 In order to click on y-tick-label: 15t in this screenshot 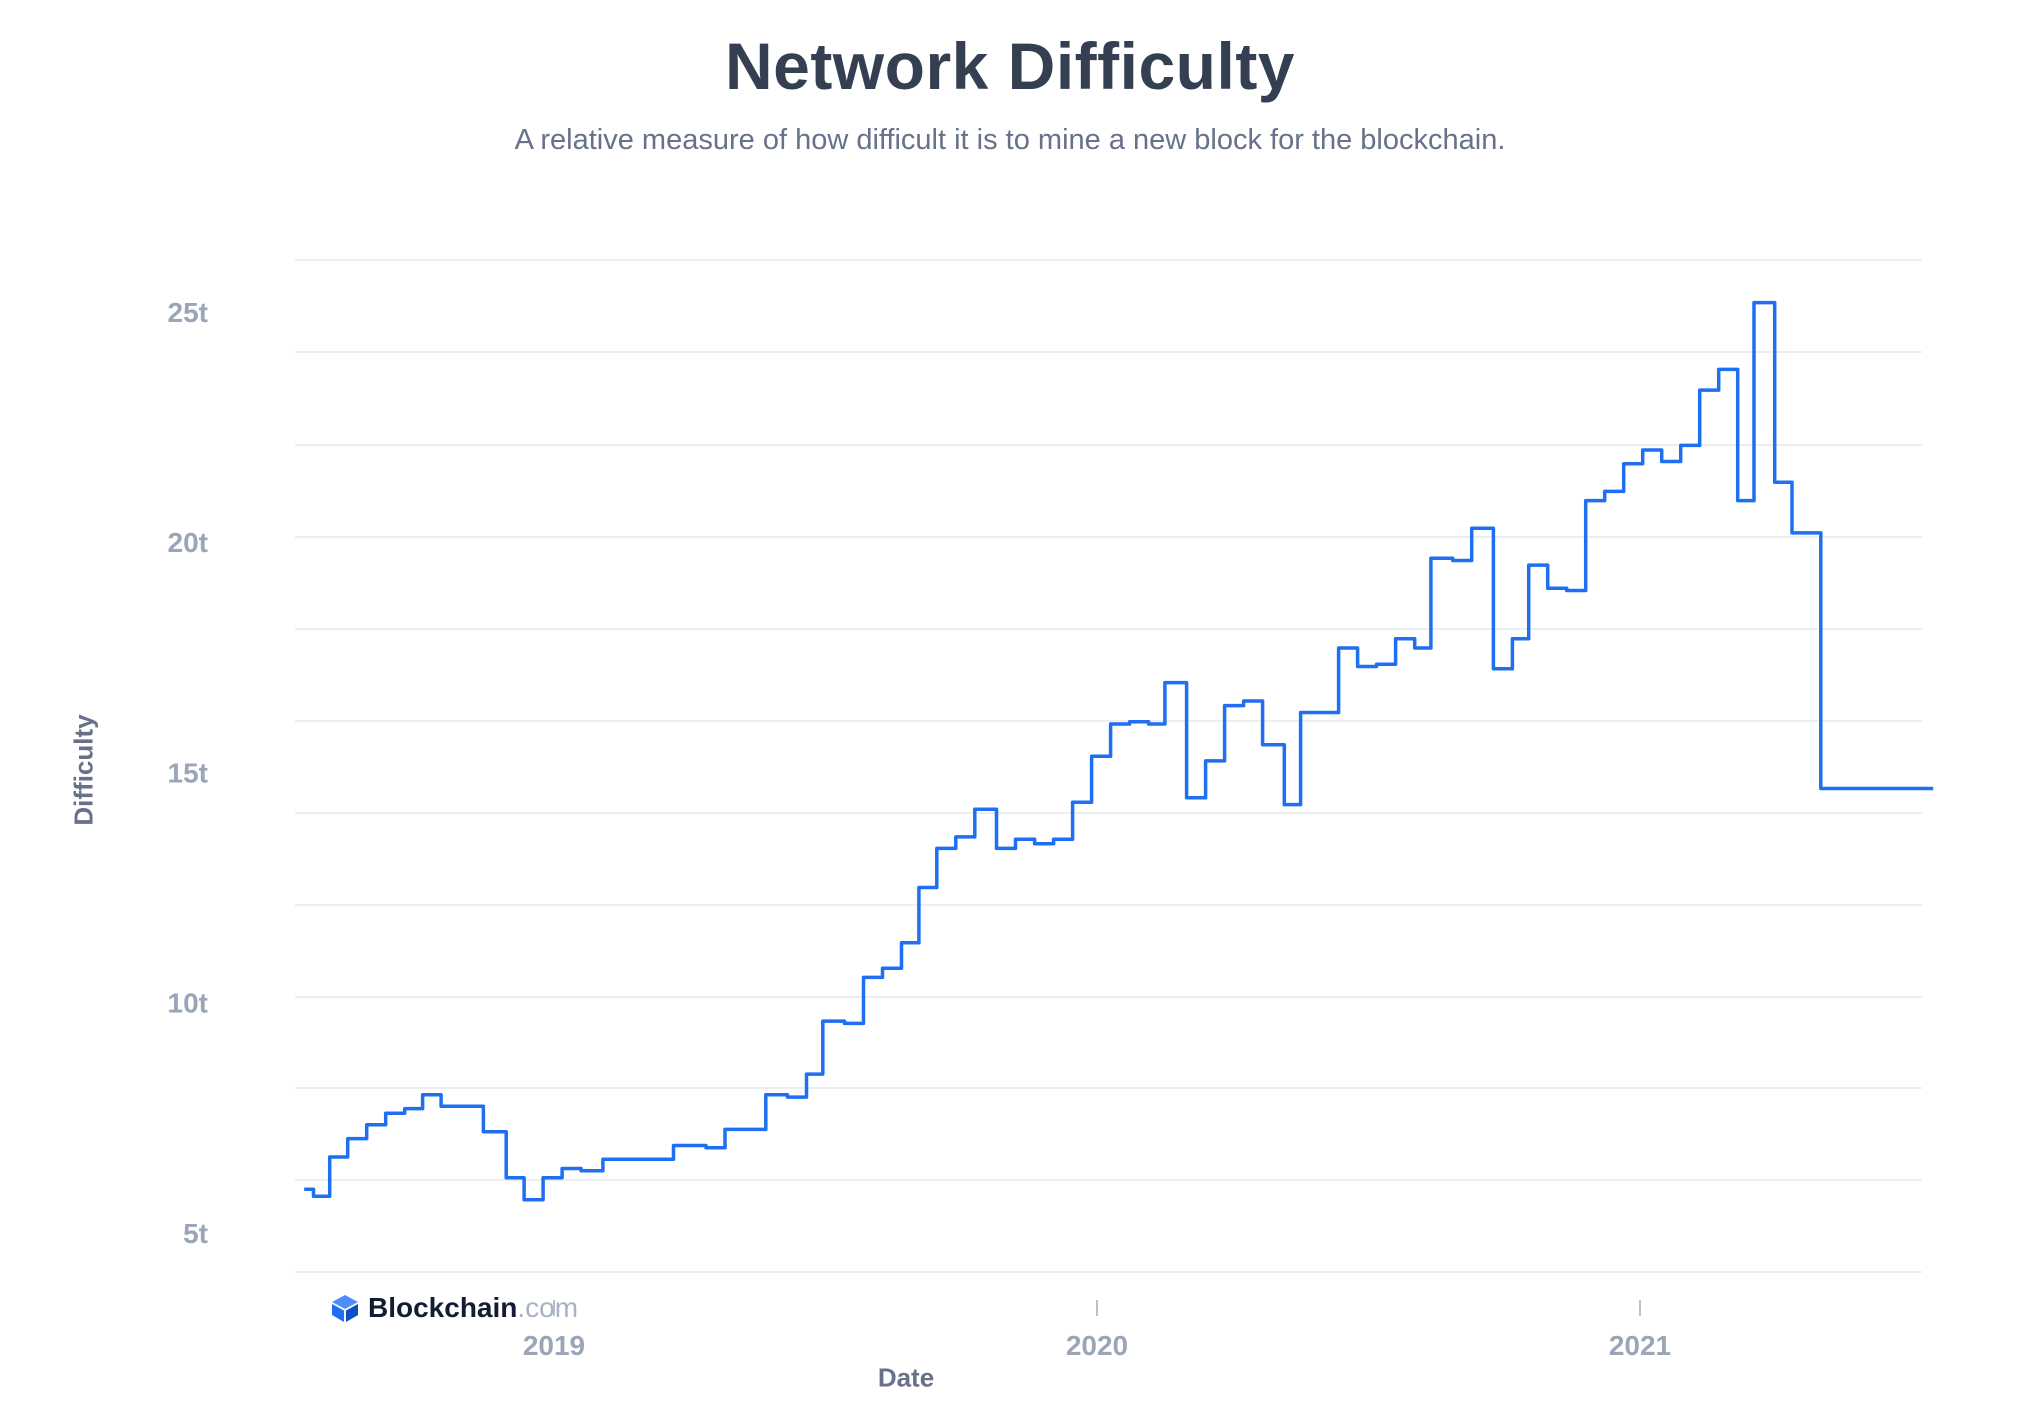, I will do `click(188, 772)`.